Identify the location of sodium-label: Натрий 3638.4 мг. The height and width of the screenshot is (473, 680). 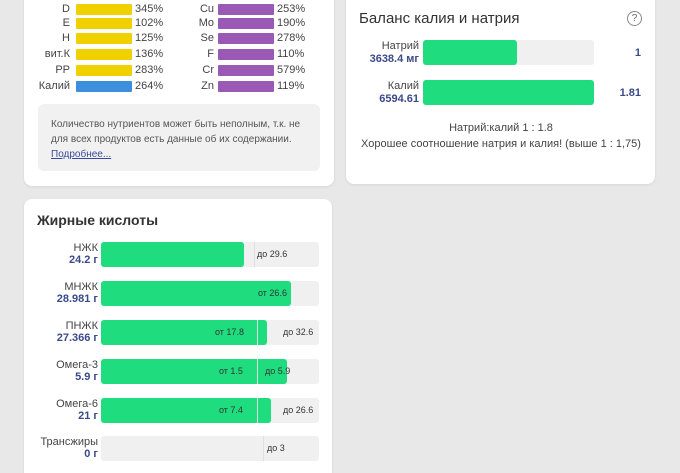
(384, 53).